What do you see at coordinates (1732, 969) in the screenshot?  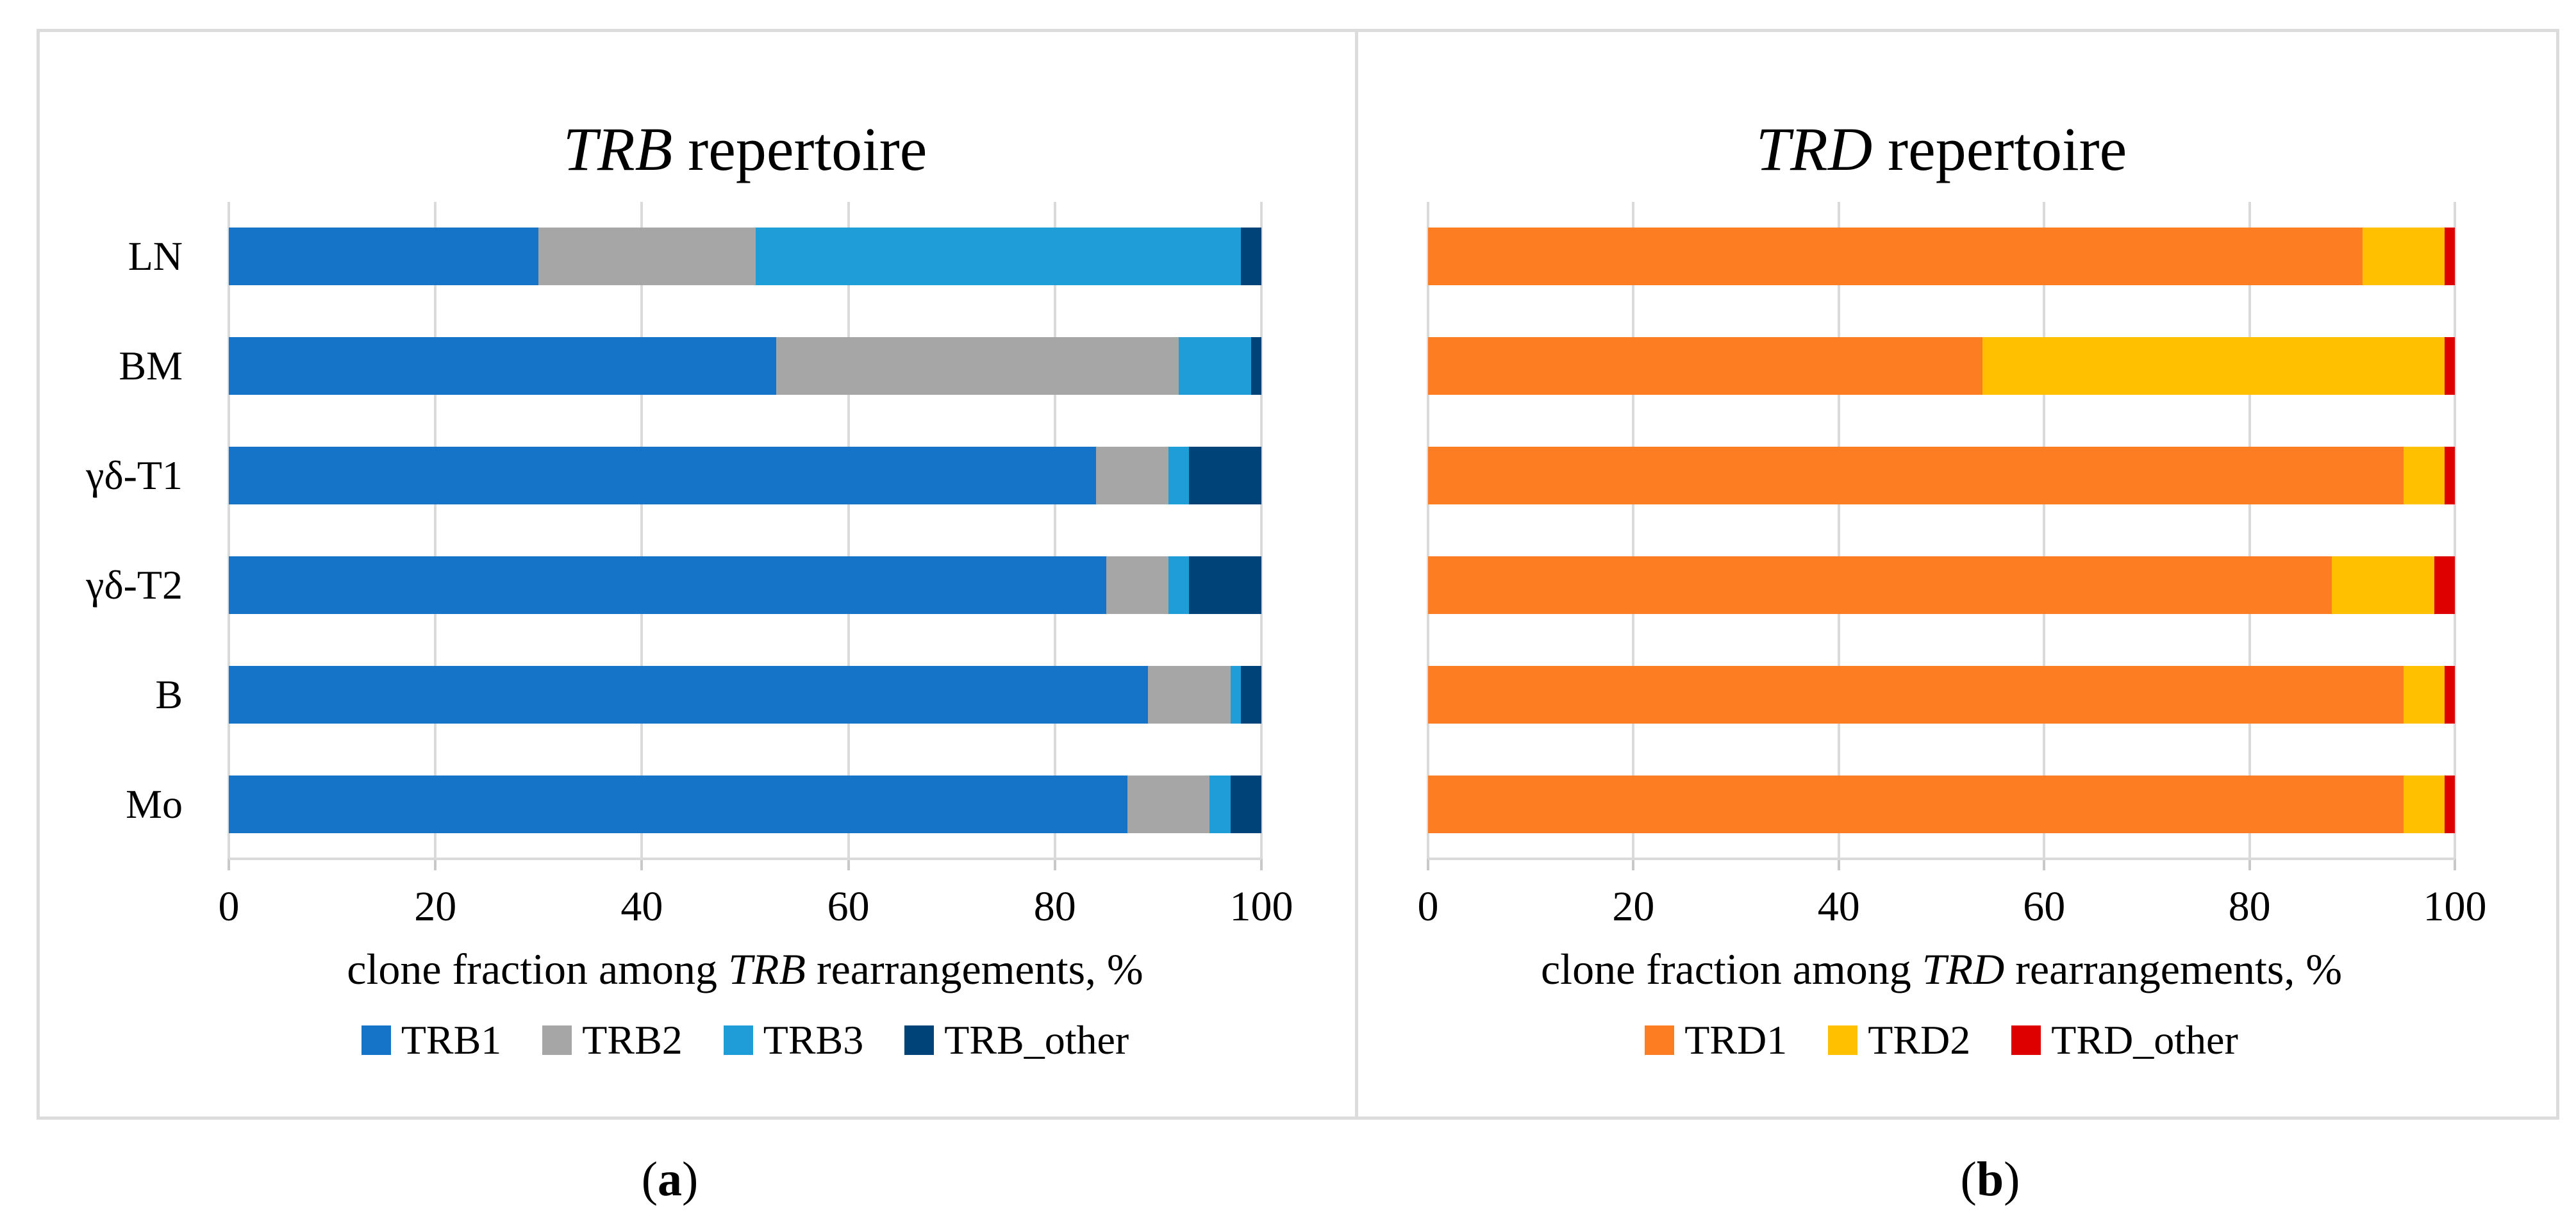 I see `panel-b-xlabel-pre: clone fraction among` at bounding box center [1732, 969].